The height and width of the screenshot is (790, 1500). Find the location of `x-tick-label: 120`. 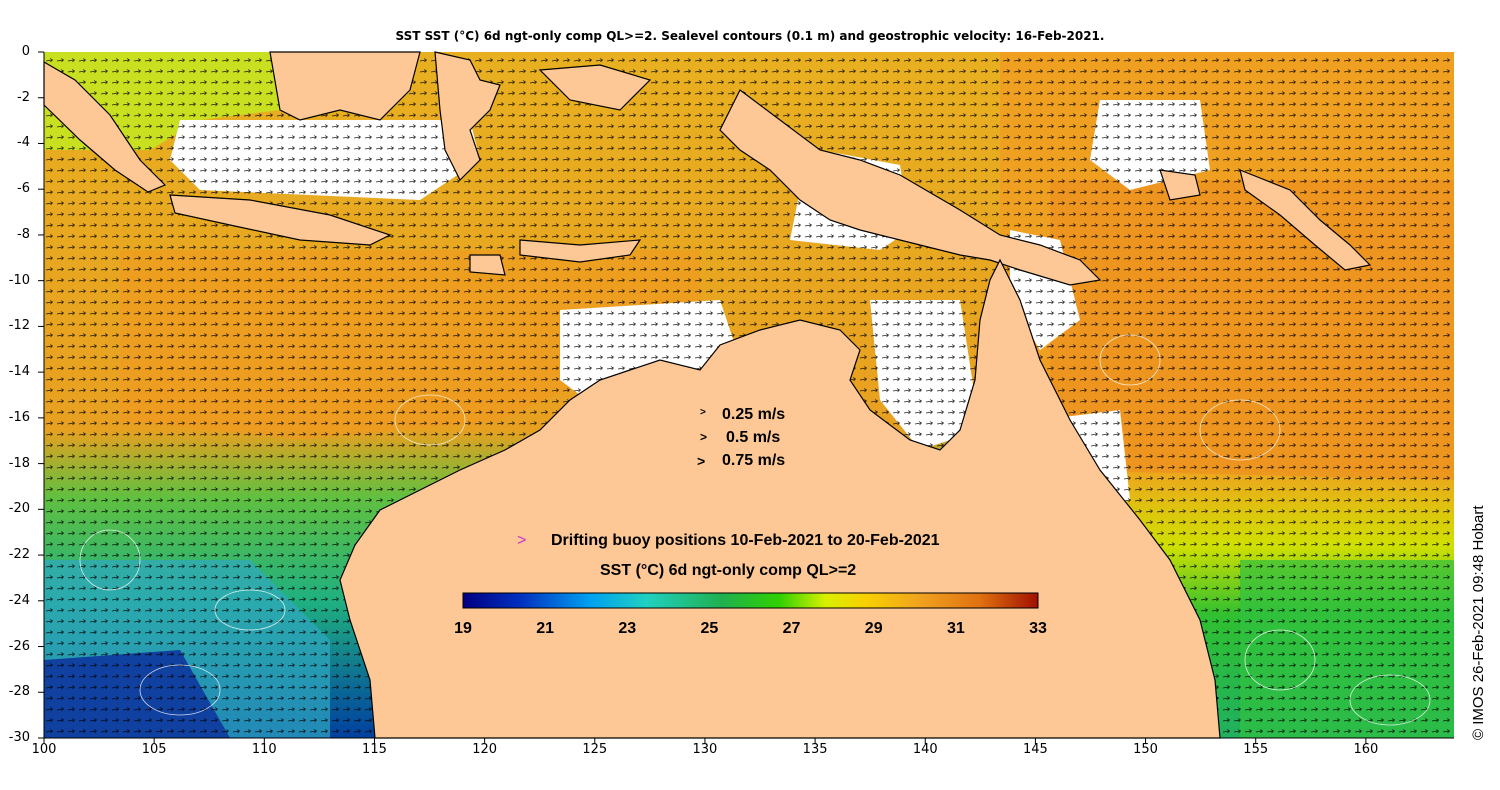

x-tick-label: 120 is located at coordinates (485, 749).